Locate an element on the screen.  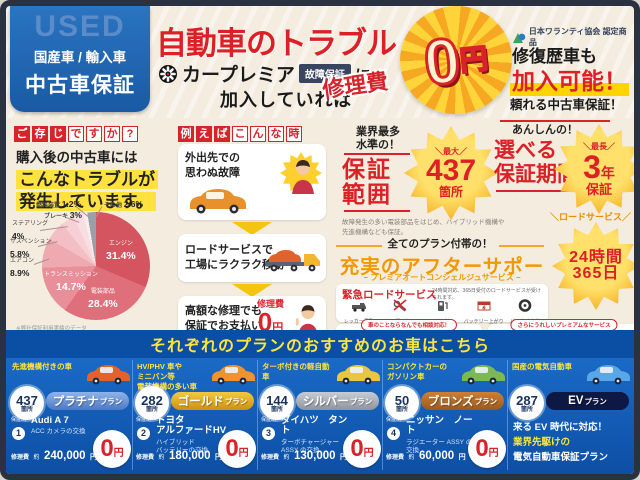
tow-truck-small-icon is located at coordinates (358, 307).